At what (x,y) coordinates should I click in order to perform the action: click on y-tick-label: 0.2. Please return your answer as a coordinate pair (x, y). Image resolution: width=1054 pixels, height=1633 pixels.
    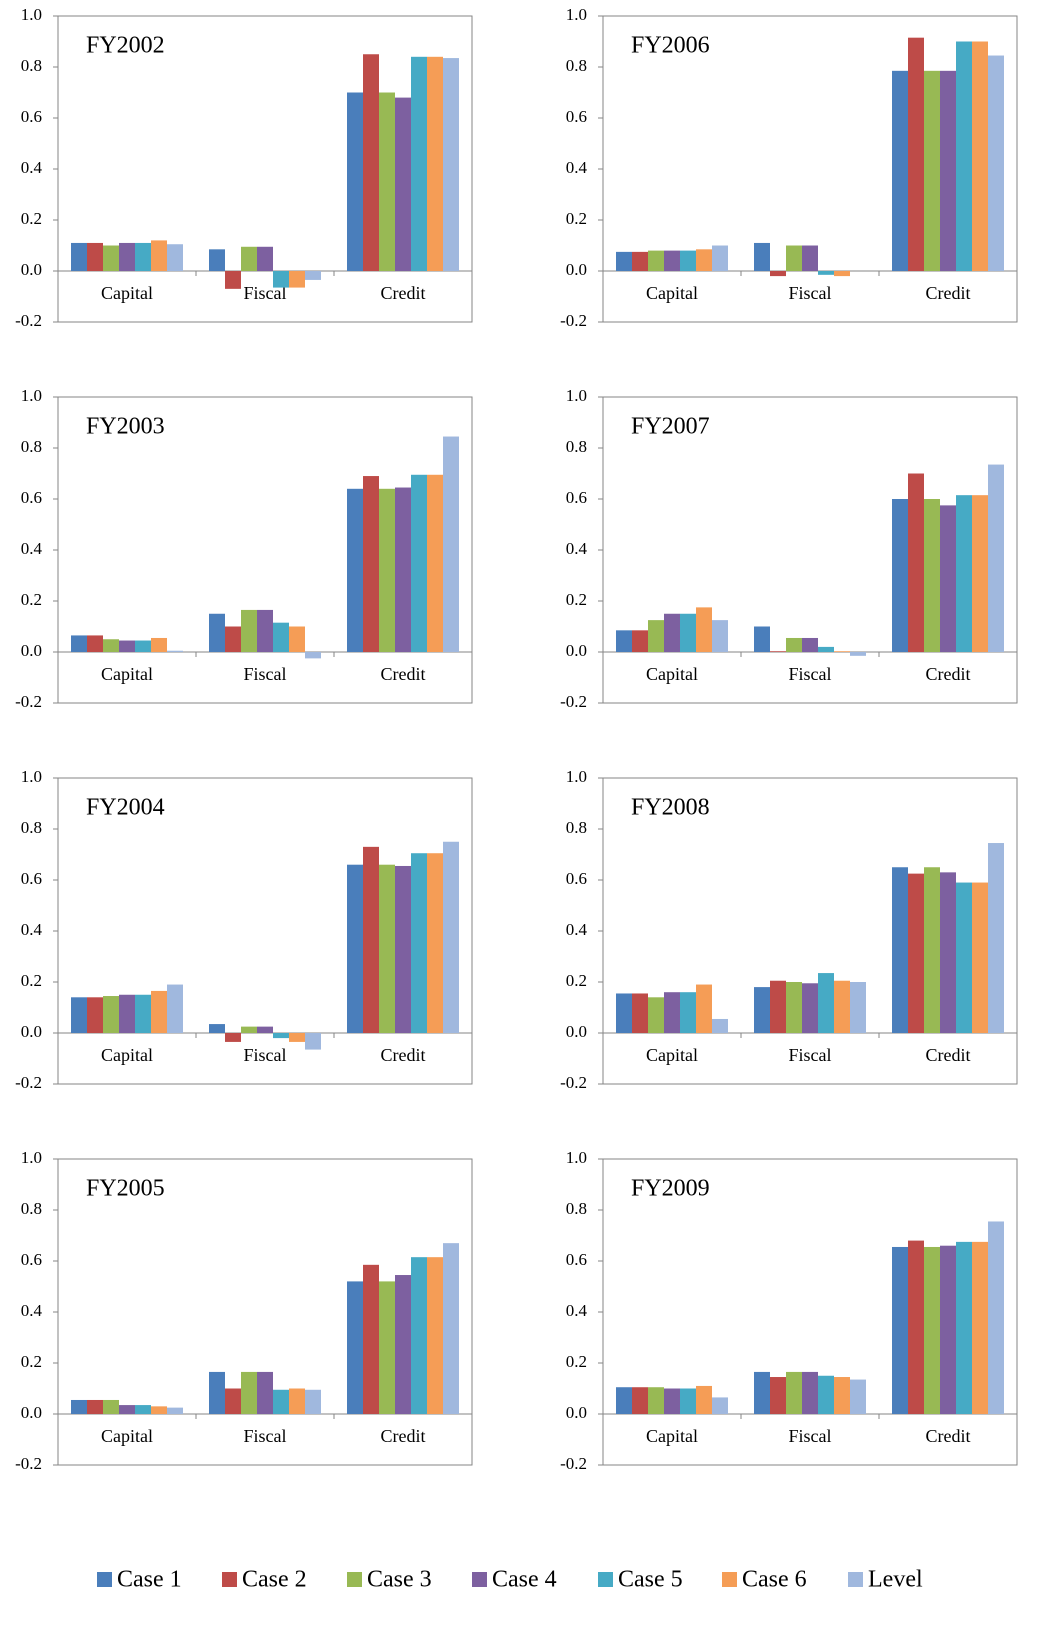
    Looking at the image, I should click on (31, 218).